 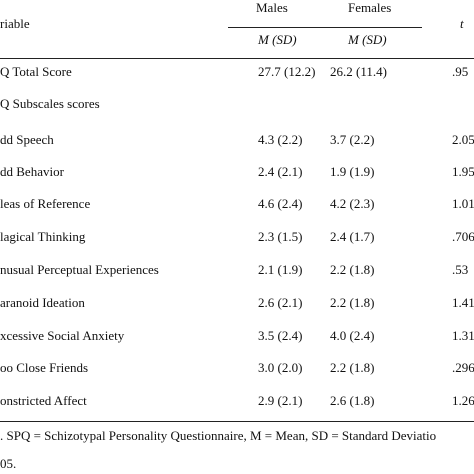 What do you see at coordinates (463, 302) in the screenshot?
I see `cell-t: 1.41` at bounding box center [463, 302].